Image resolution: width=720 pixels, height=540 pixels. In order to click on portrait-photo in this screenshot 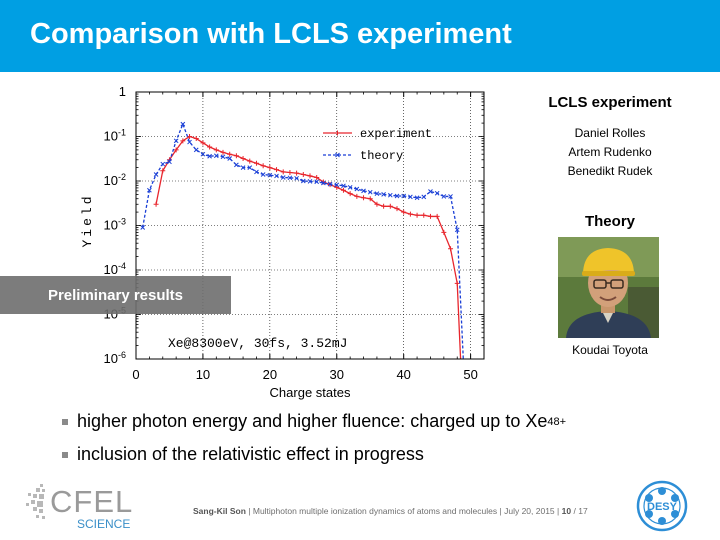, I will do `click(608, 287)`.